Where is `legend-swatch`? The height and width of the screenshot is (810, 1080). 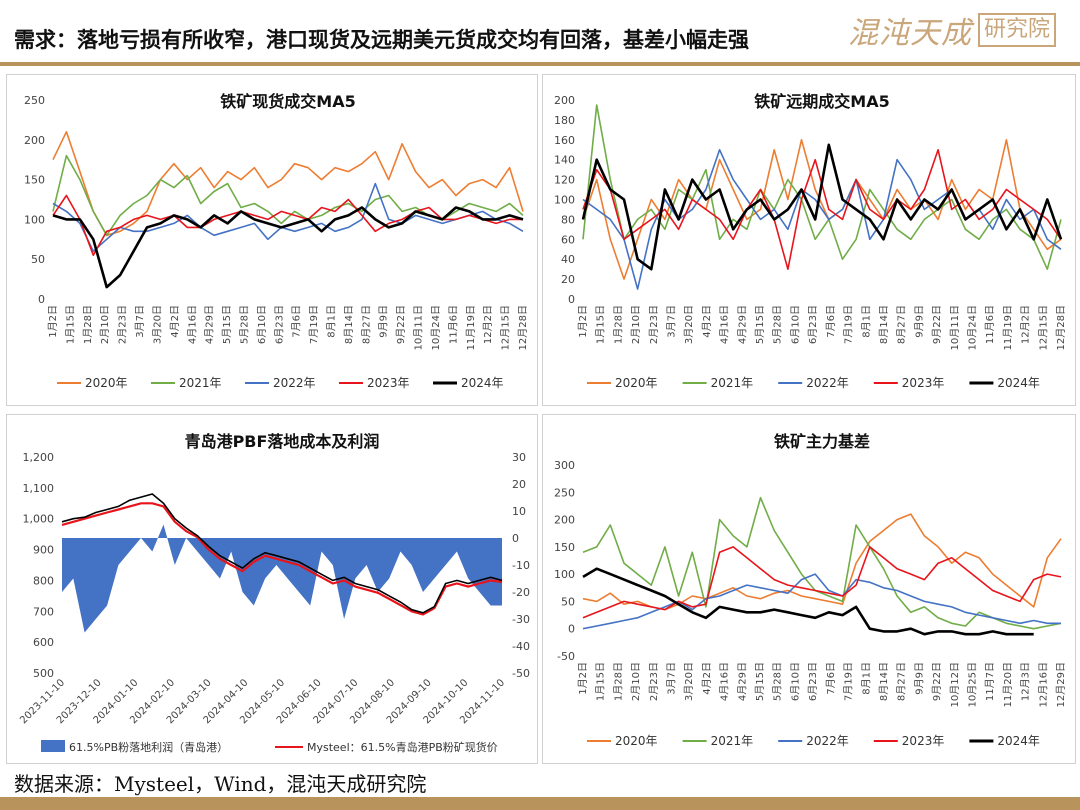
legend-swatch is located at coordinates (53, 746).